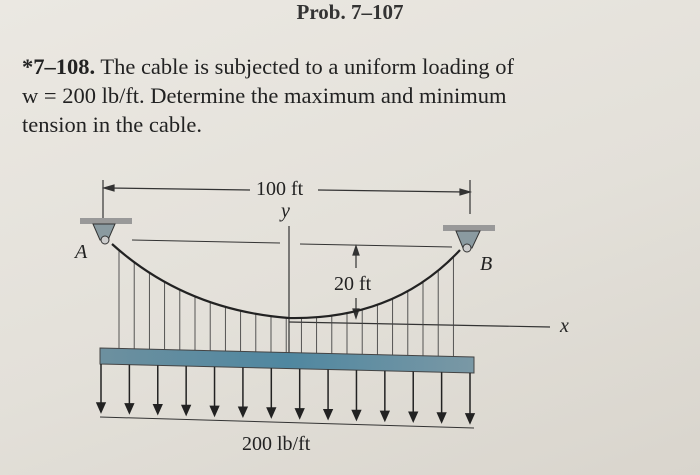 The width and height of the screenshot is (700, 475). Describe the element at coordinates (350, 12) in the screenshot. I see `previous-problem-caption: Prob. 7–107` at that location.